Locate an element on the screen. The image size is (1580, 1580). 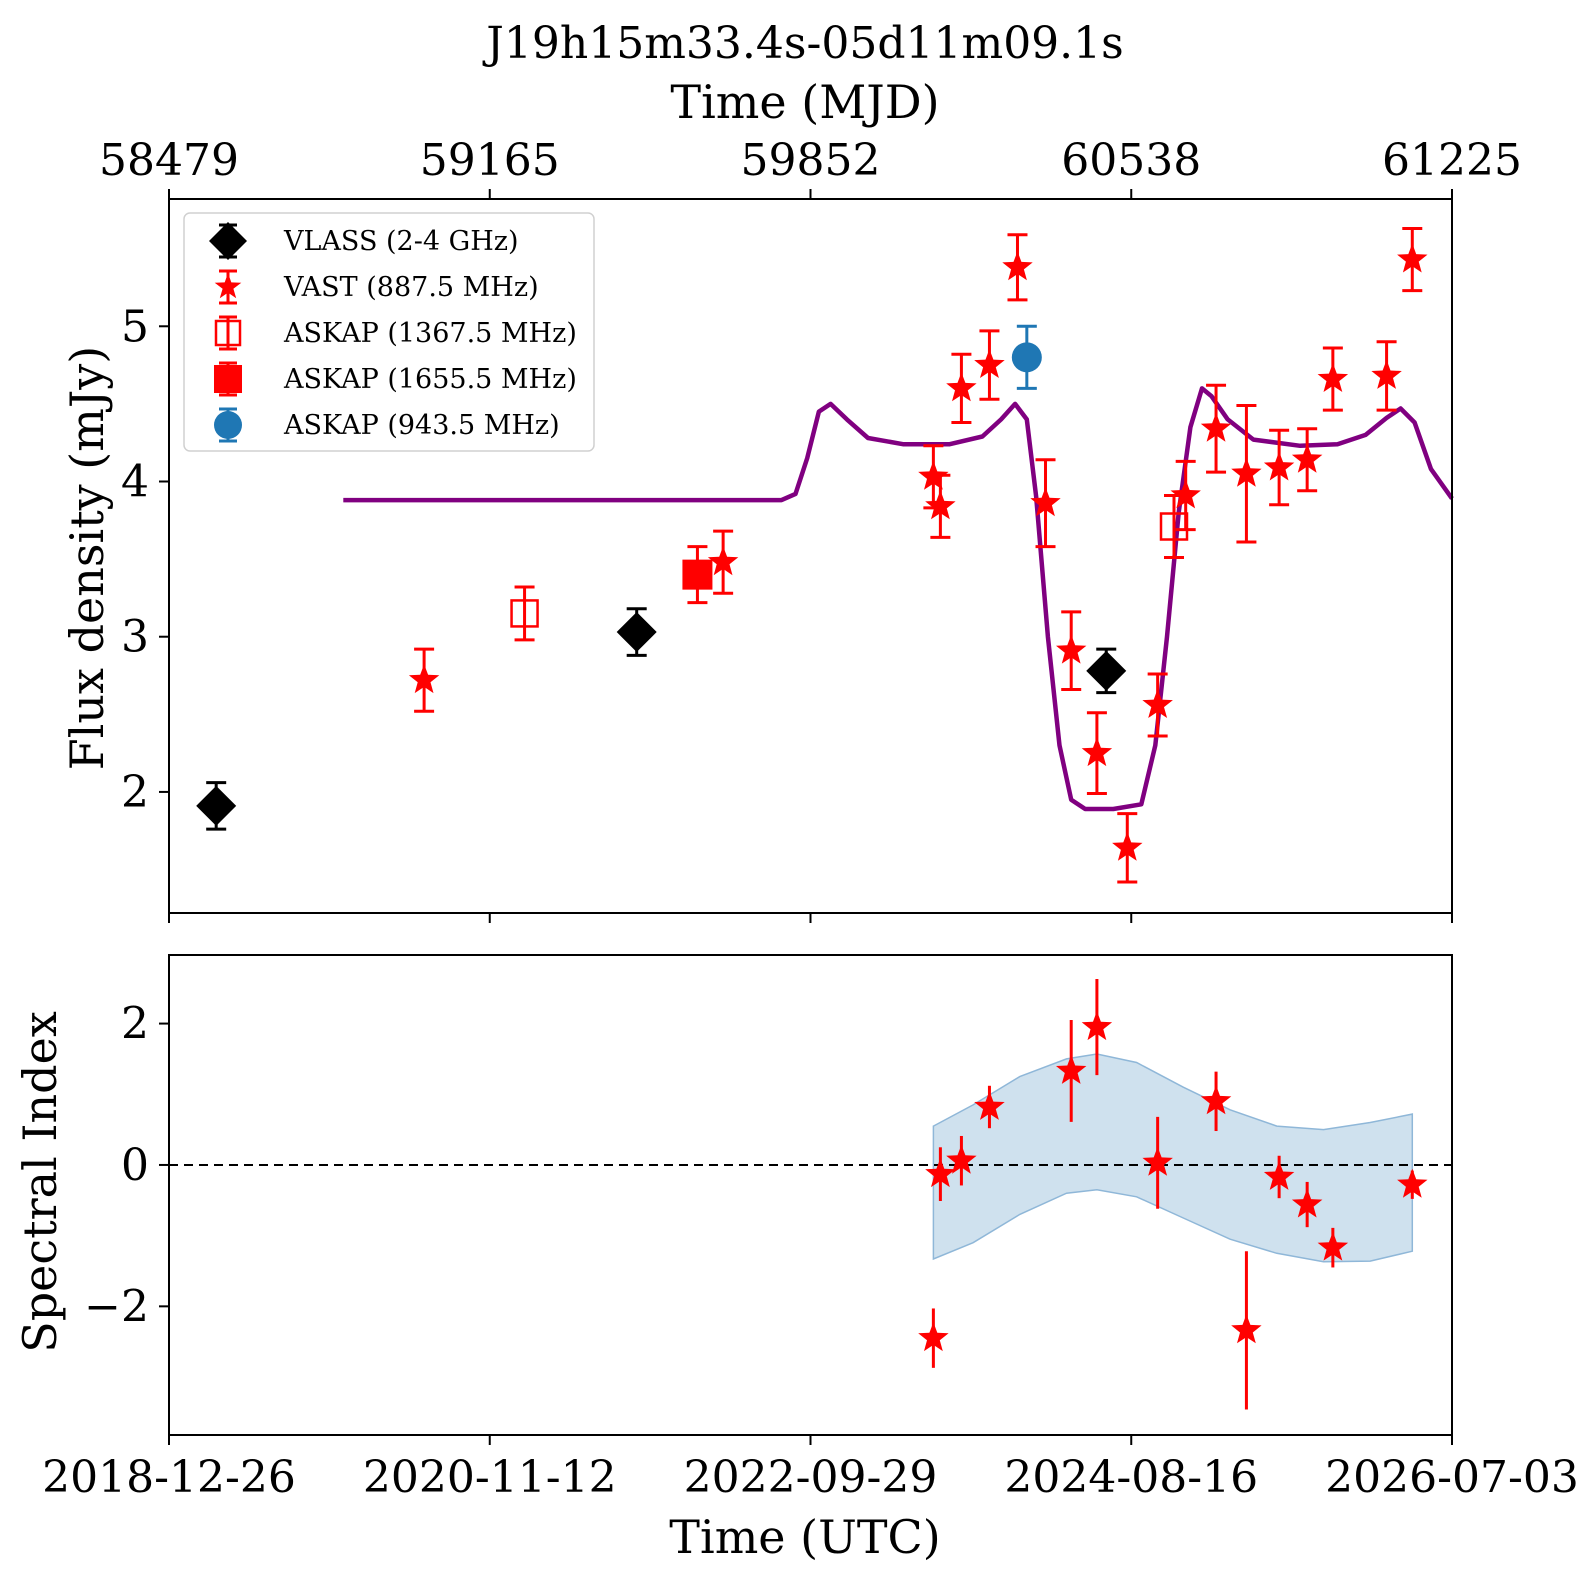
legend-marker-vlass is located at coordinates (228, 241).